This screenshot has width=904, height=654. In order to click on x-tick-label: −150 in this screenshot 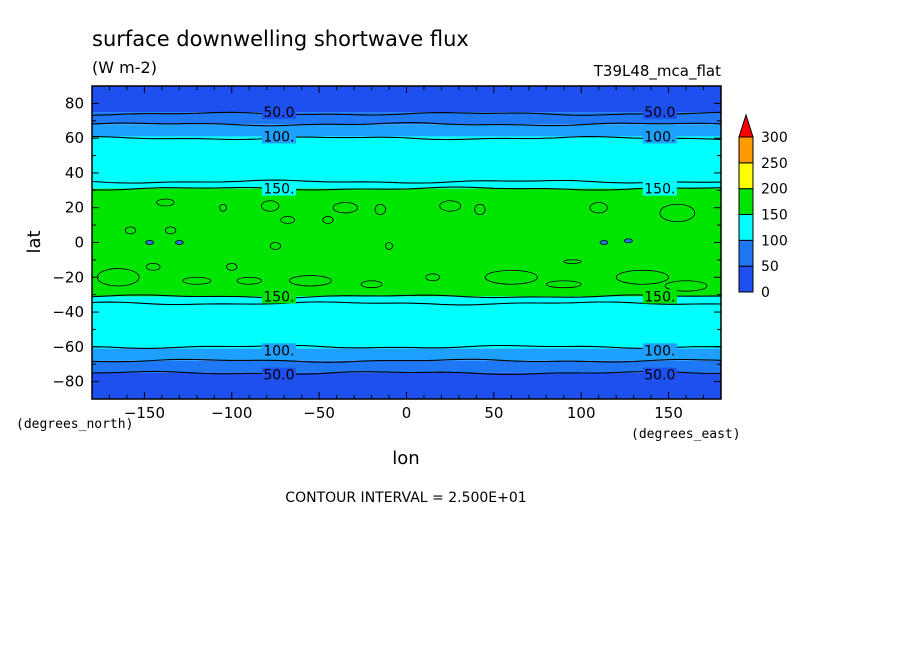, I will do `click(144, 413)`.